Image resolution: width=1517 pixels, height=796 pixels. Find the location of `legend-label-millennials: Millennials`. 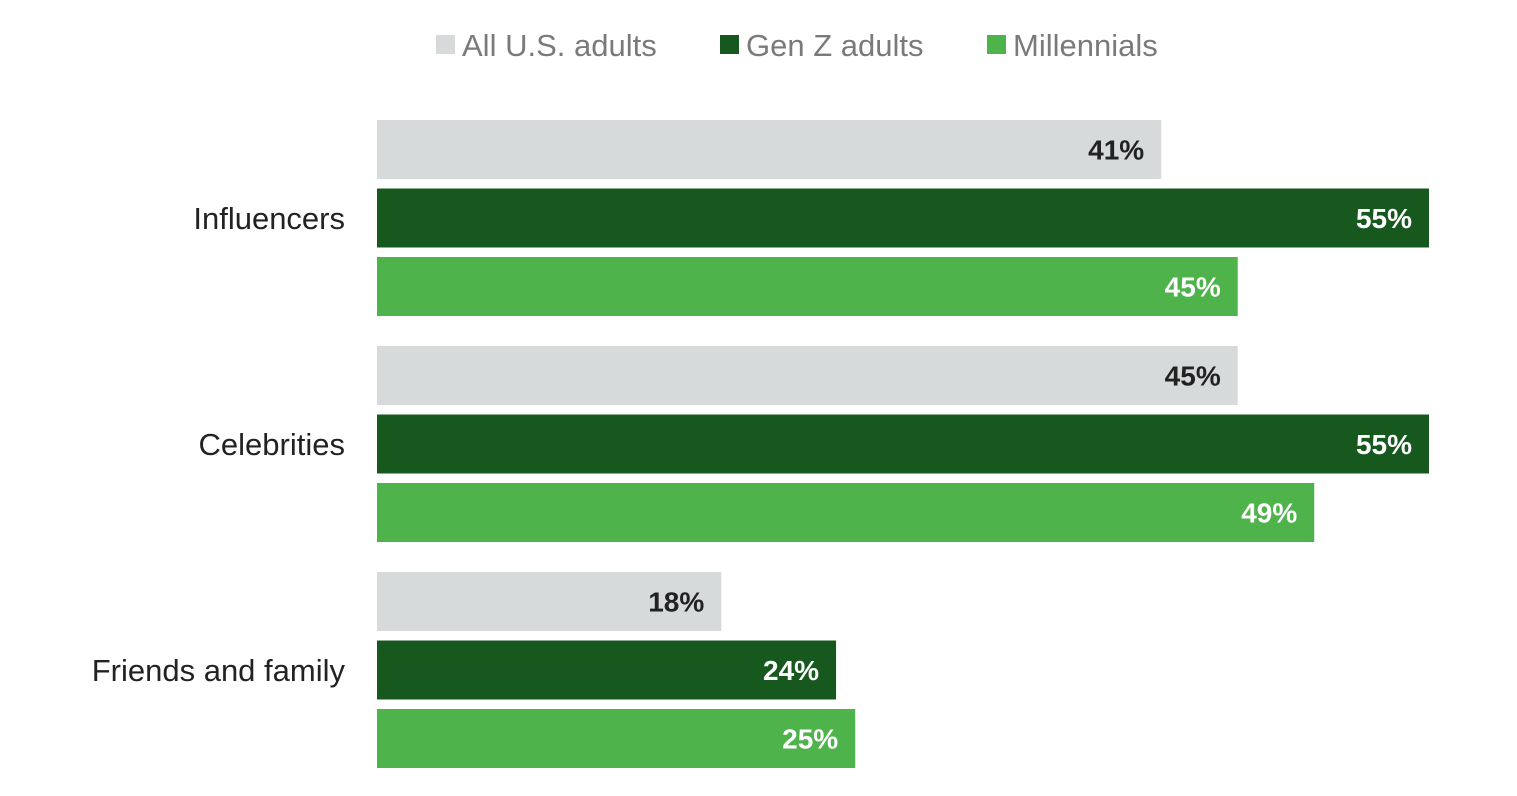

legend-label-millennials: Millennials is located at coordinates (1085, 45).